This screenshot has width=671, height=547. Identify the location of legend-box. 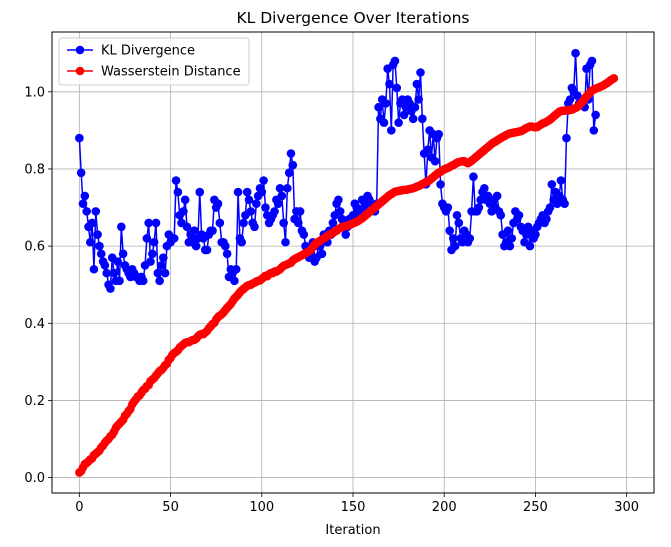
(154, 61).